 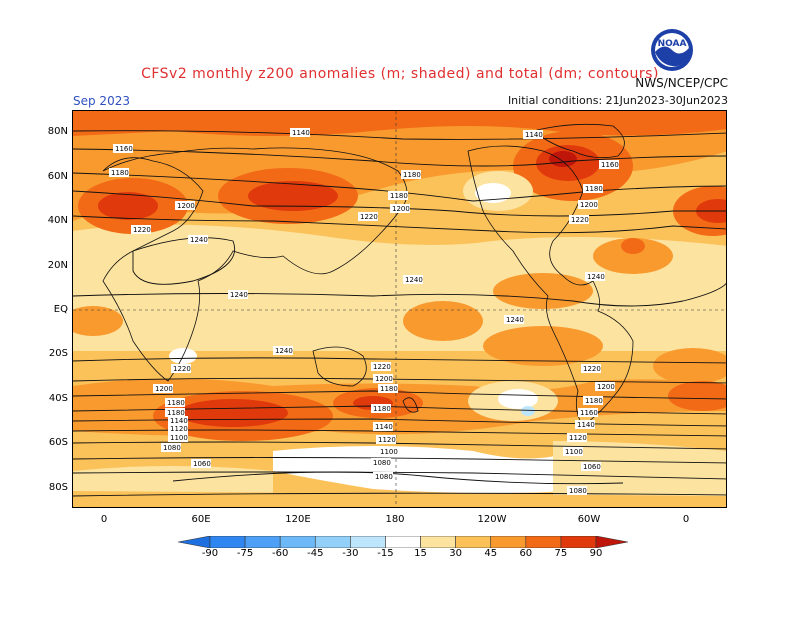 I want to click on lon-label: 180, so click(x=395, y=519).